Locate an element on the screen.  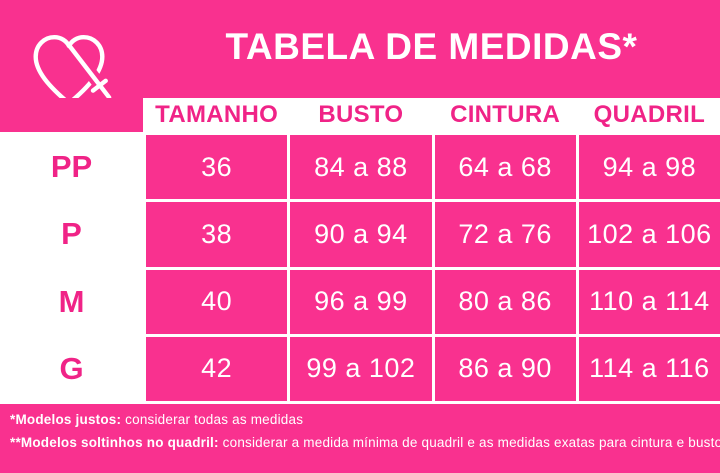
row-label-pp: PP is located at coordinates (71, 167).